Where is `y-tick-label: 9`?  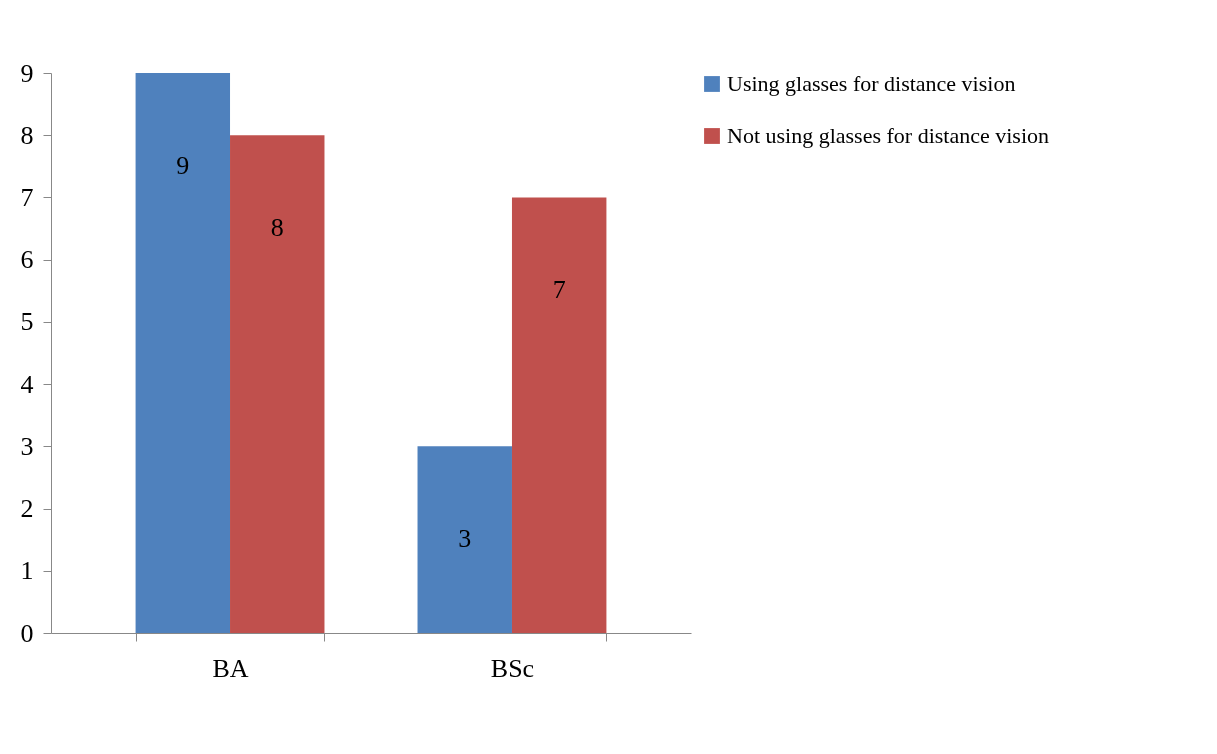
y-tick-label: 9 is located at coordinates (27, 73).